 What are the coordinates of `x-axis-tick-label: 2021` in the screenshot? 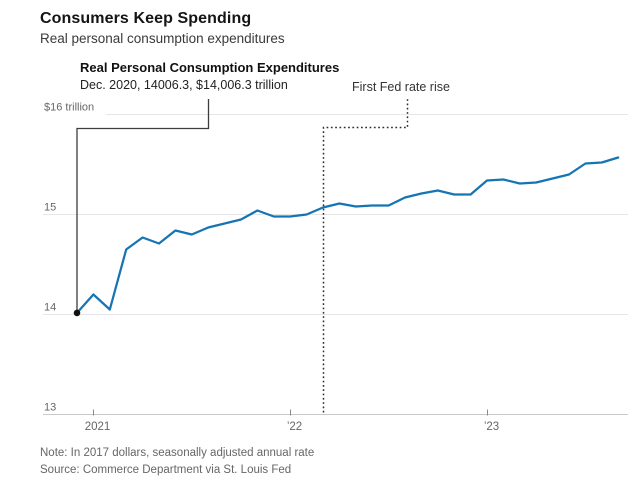 It's located at (98, 427).